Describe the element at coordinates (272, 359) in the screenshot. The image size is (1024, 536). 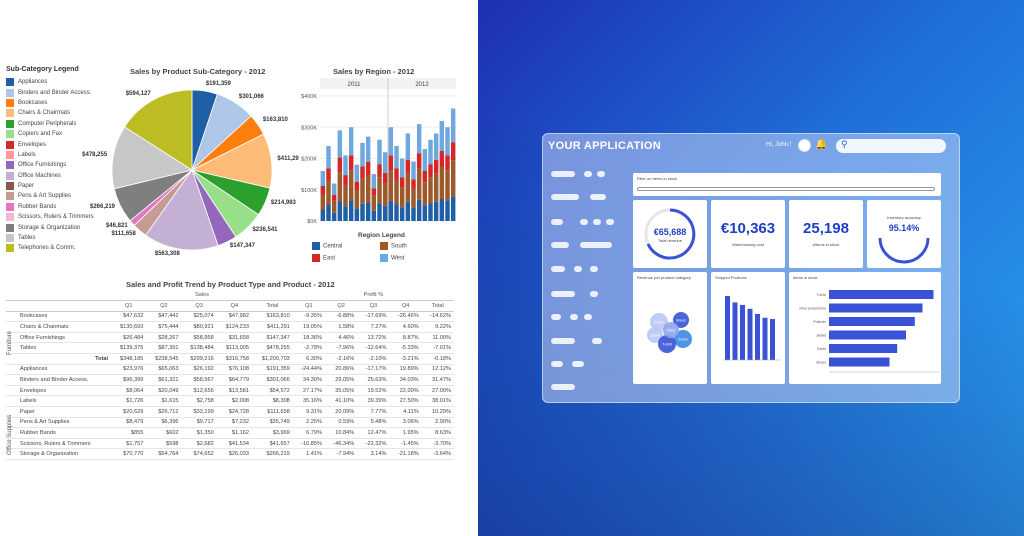
I see `table-cell: $1,200,703` at that location.